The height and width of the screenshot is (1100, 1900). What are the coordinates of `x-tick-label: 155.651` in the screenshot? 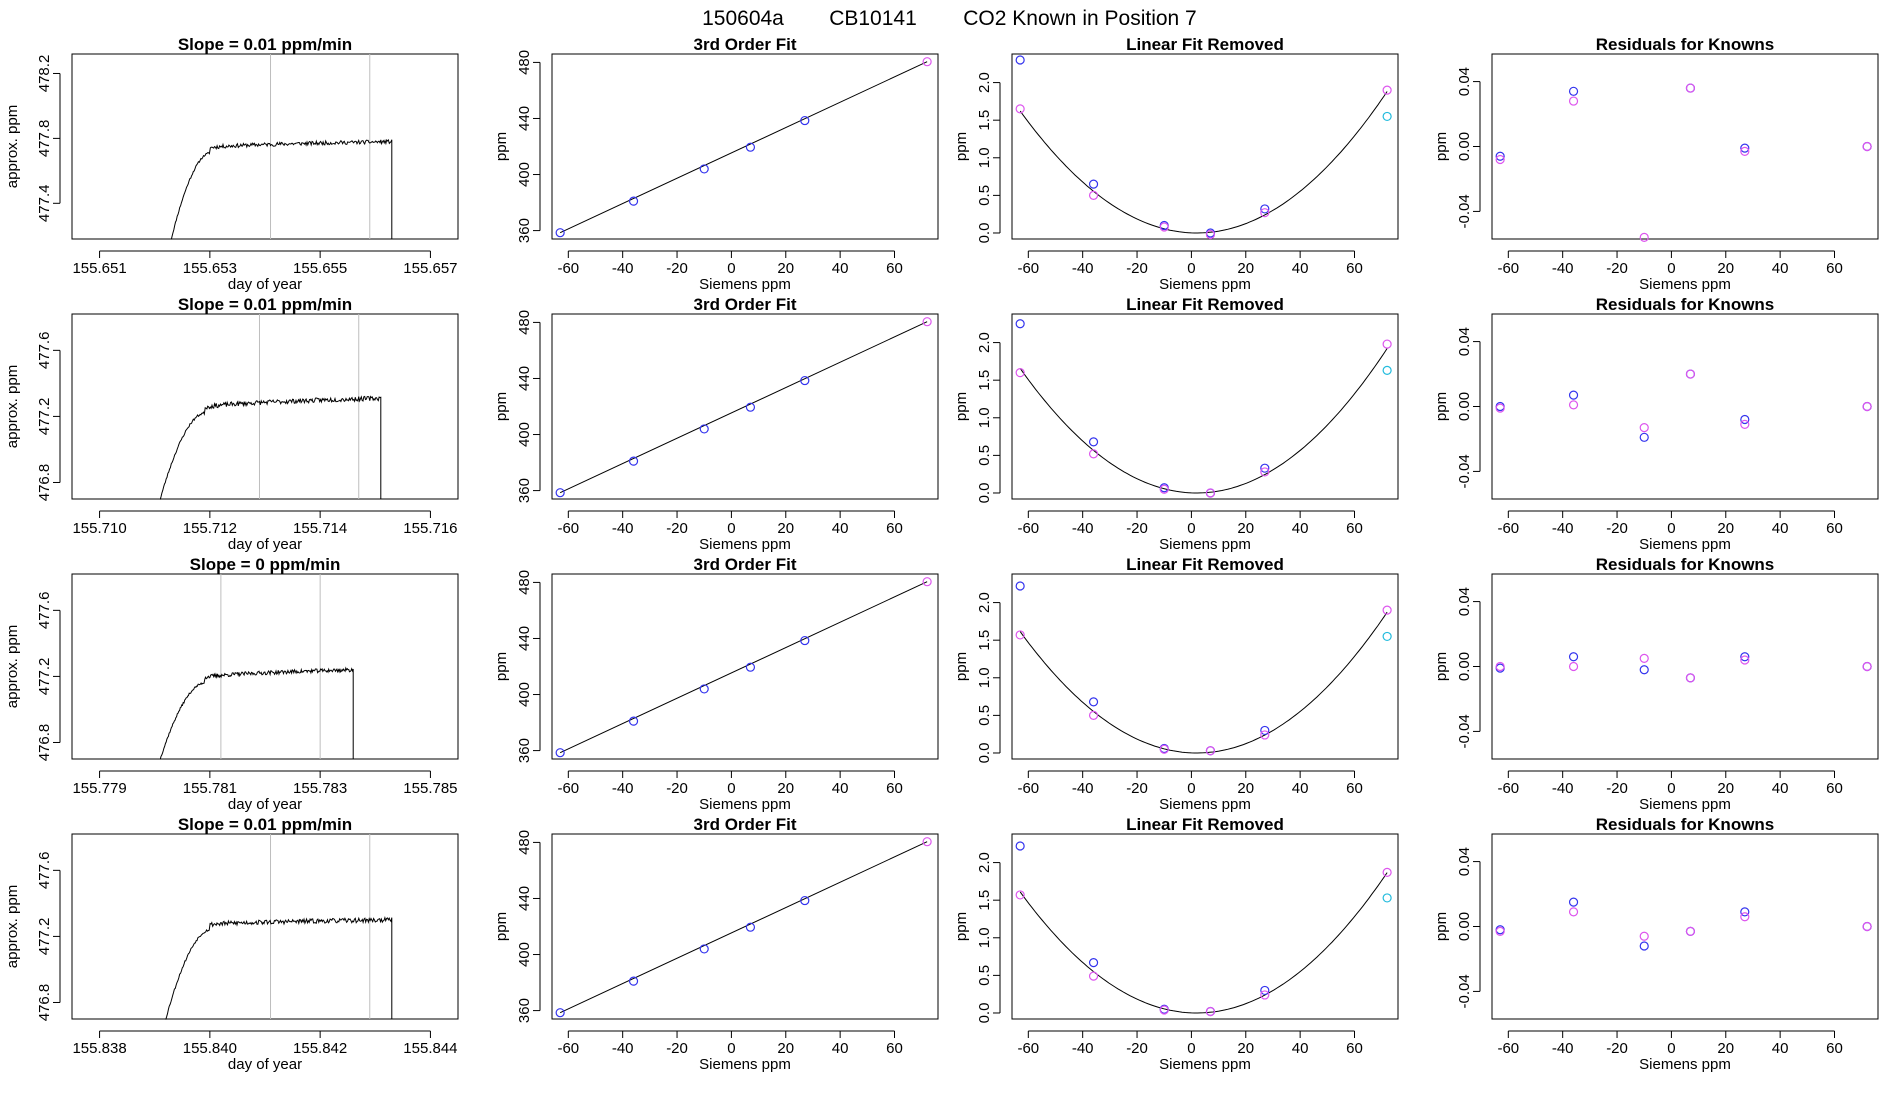 It's located at (99, 268).